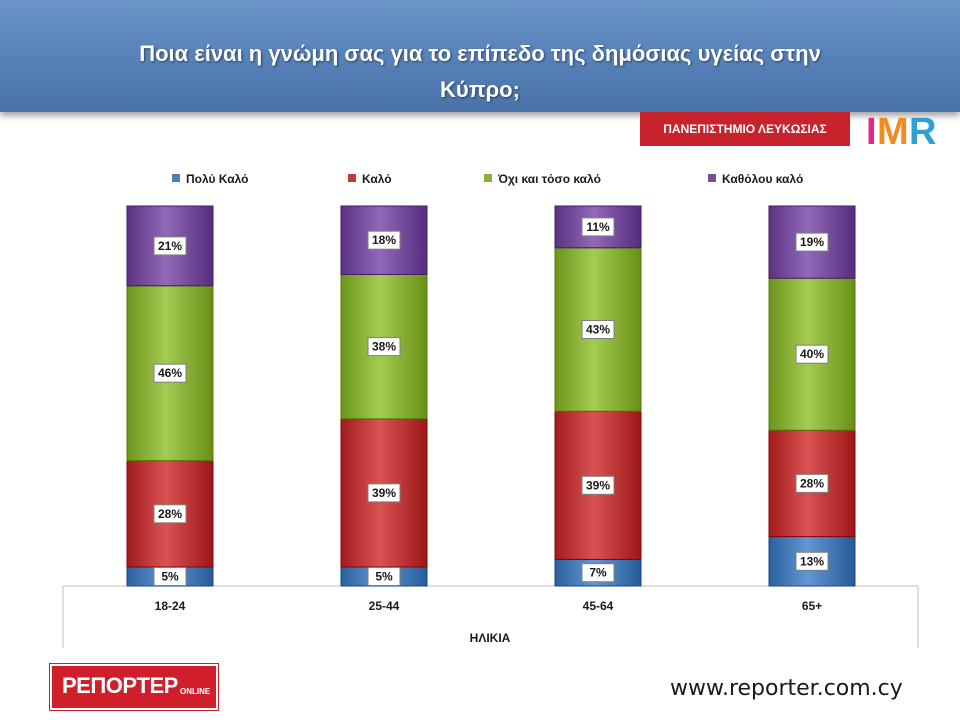 This screenshot has height=720, width=960. I want to click on legend-label: Καθόλου καλό, so click(762, 179).